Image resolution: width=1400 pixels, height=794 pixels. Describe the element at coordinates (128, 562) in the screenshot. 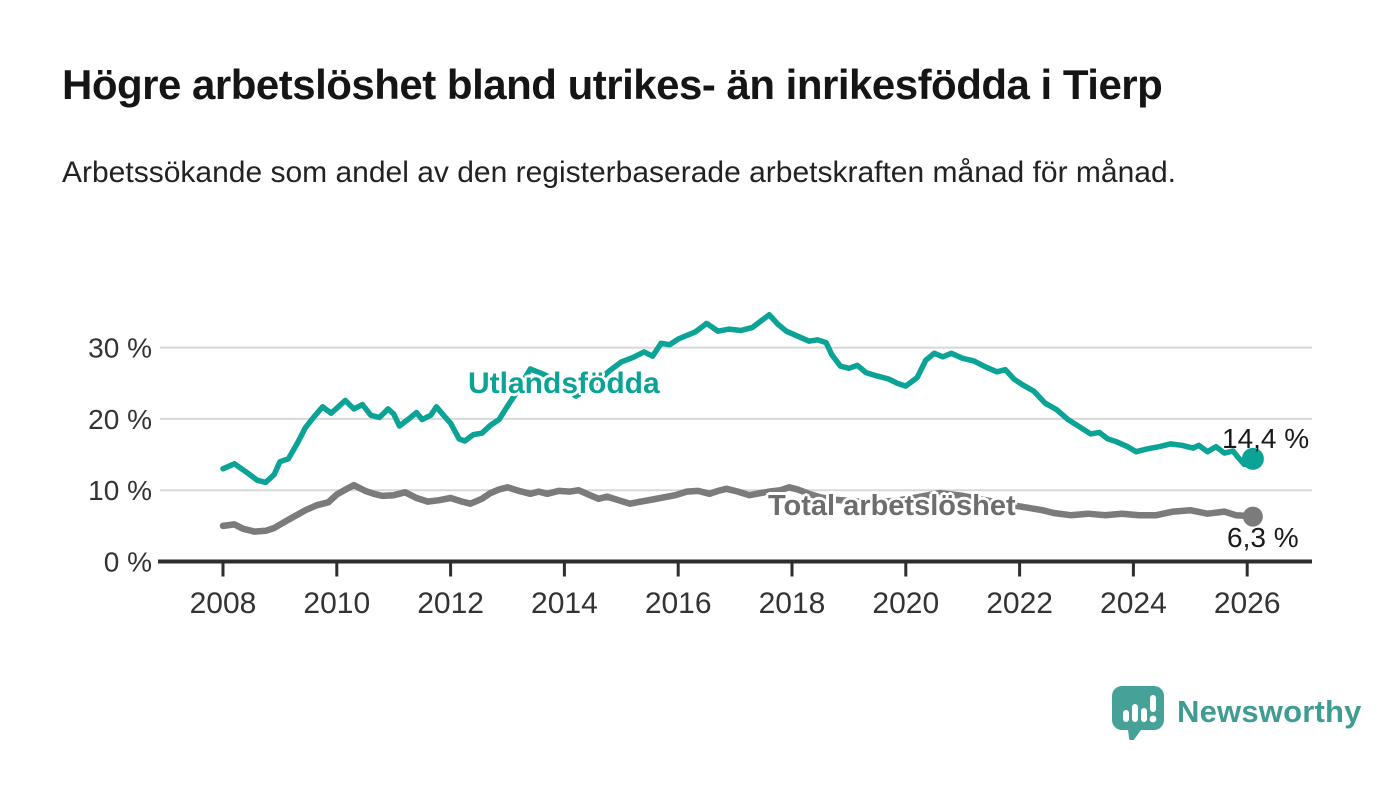

I see `y-tick-label: 0 %` at that location.